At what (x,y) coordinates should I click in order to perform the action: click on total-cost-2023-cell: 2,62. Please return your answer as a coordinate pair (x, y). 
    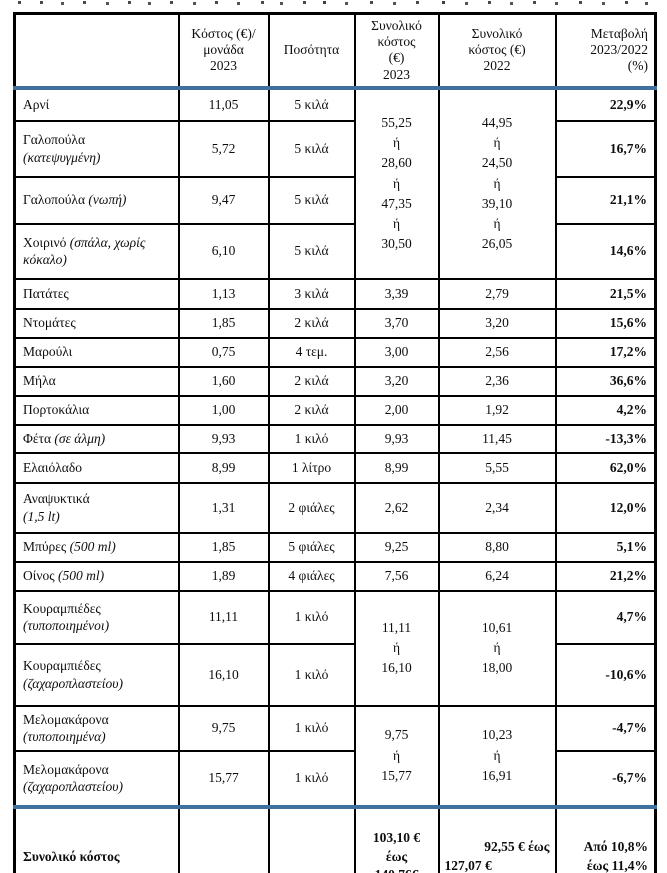
    Looking at the image, I should click on (396, 507).